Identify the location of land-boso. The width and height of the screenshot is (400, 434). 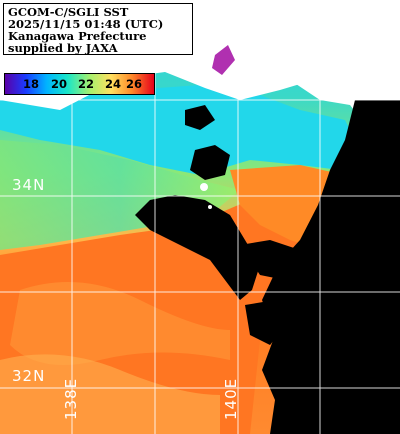
(325, 60).